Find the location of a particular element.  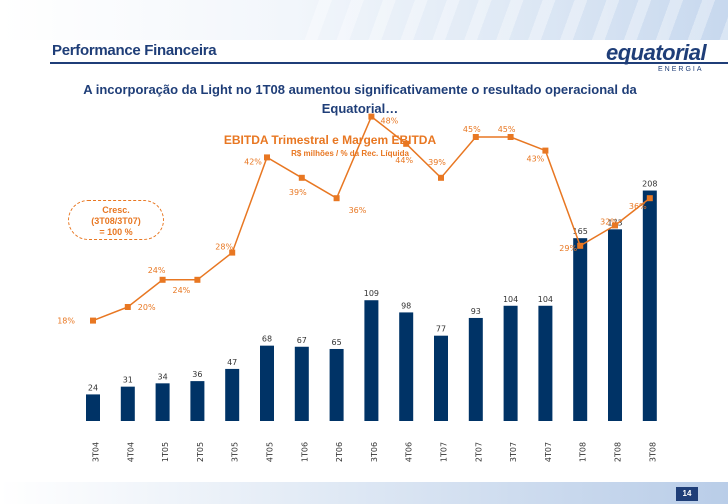

bar-value-label: 93 is located at coordinates (476, 311).